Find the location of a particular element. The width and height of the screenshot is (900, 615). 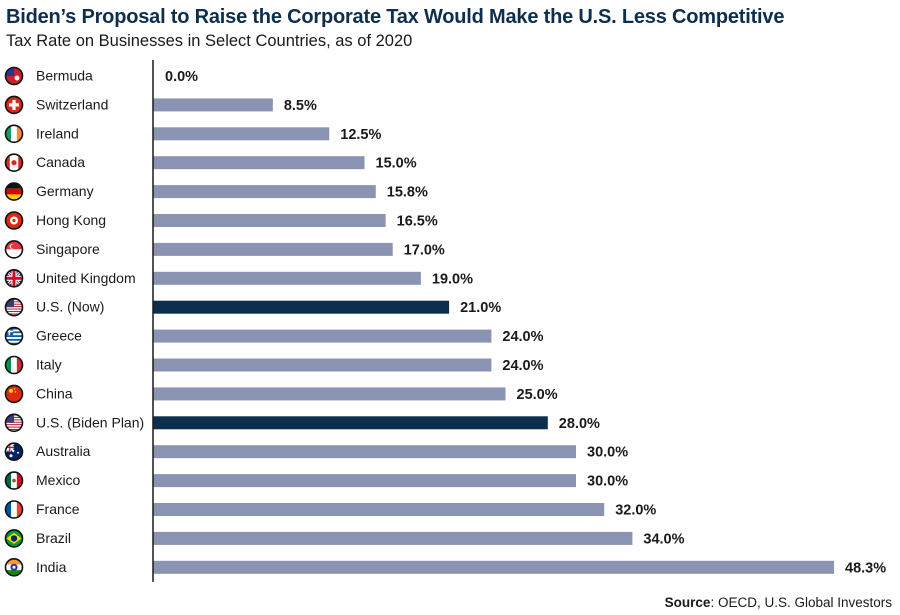

value-label: 8.5% is located at coordinates (300, 106).